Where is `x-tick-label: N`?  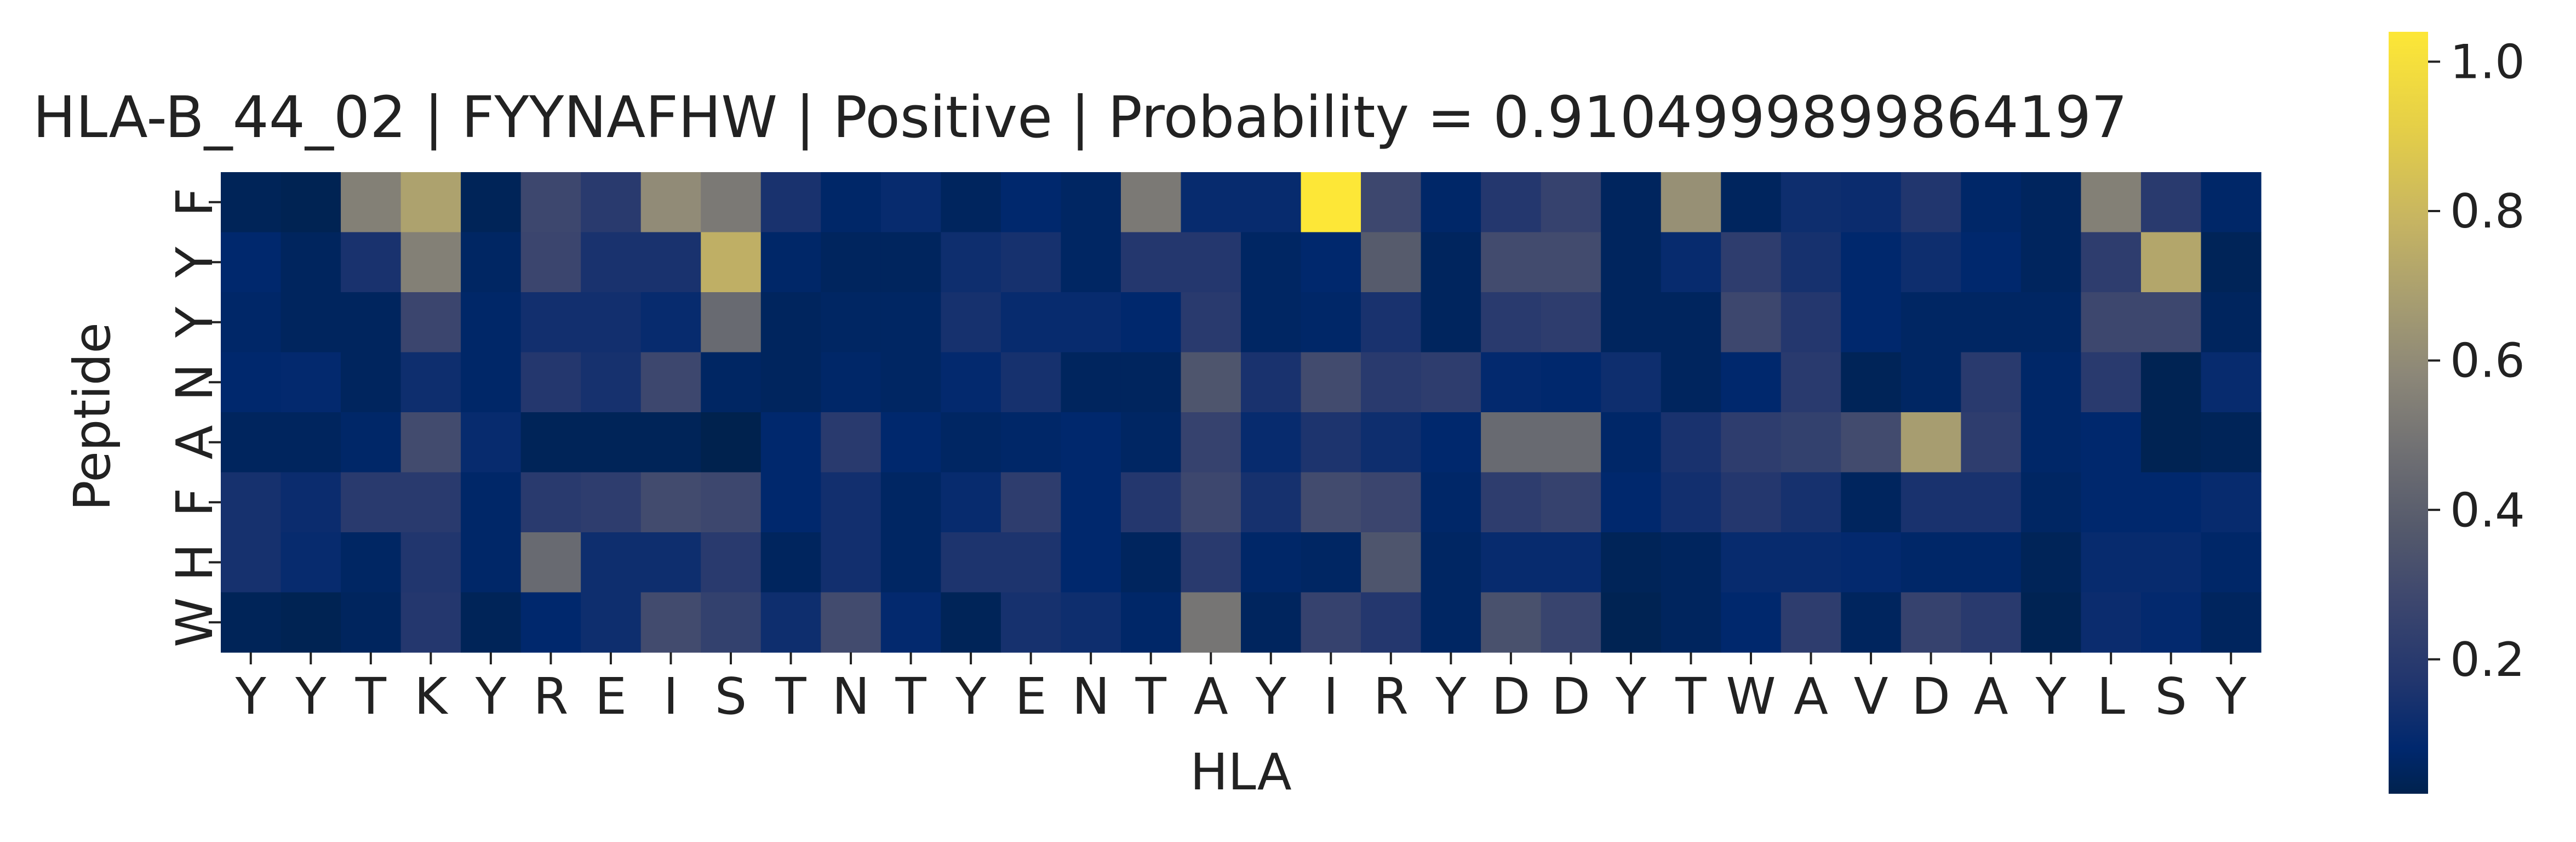
x-tick-label: N is located at coordinates (1091, 697).